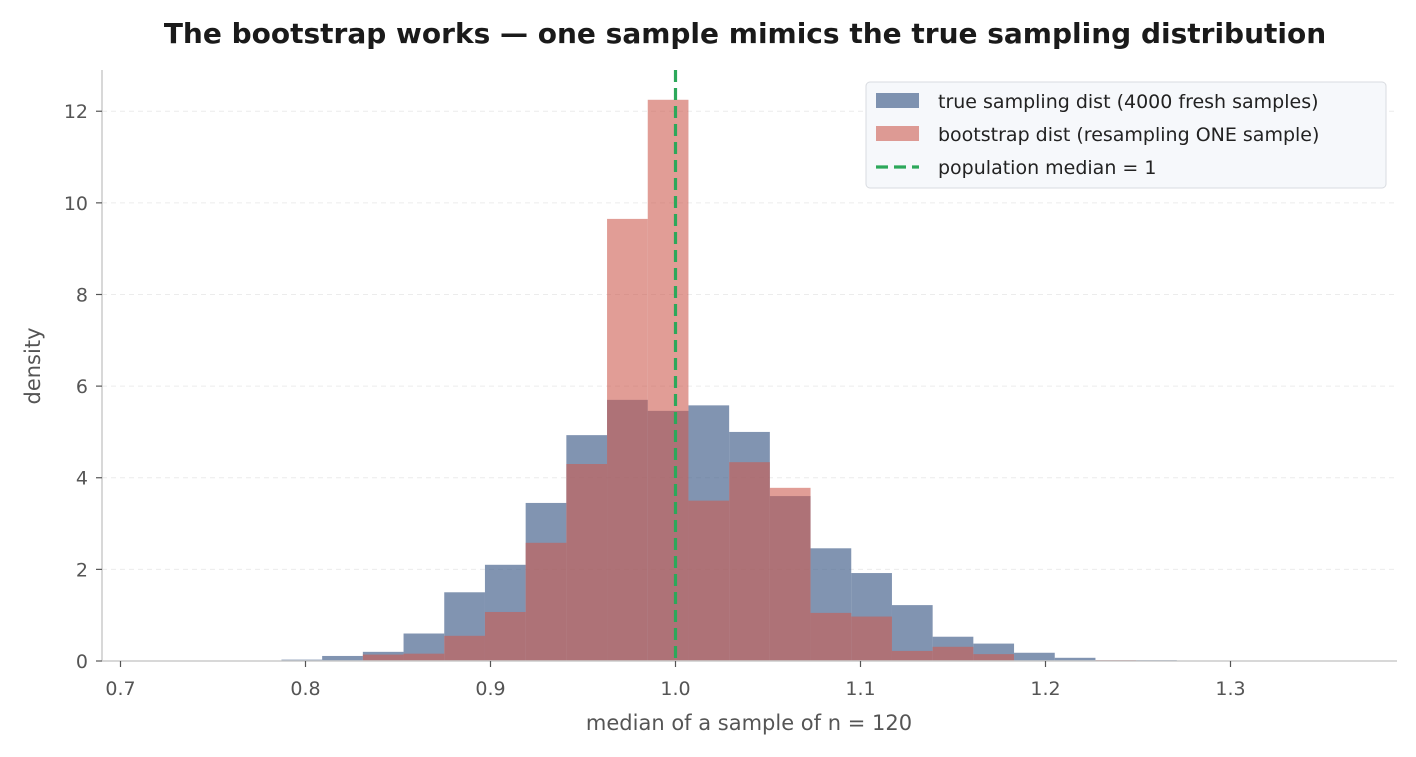  Describe the element at coordinates (82, 295) in the screenshot. I see `y-tick-label: 8` at that location.